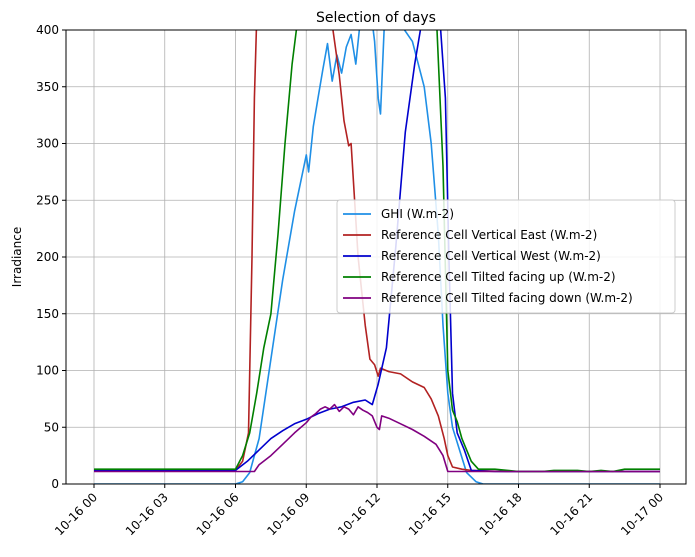  What do you see at coordinates (51, 427) in the screenshot?
I see `y-tick-label: 50` at bounding box center [51, 427].